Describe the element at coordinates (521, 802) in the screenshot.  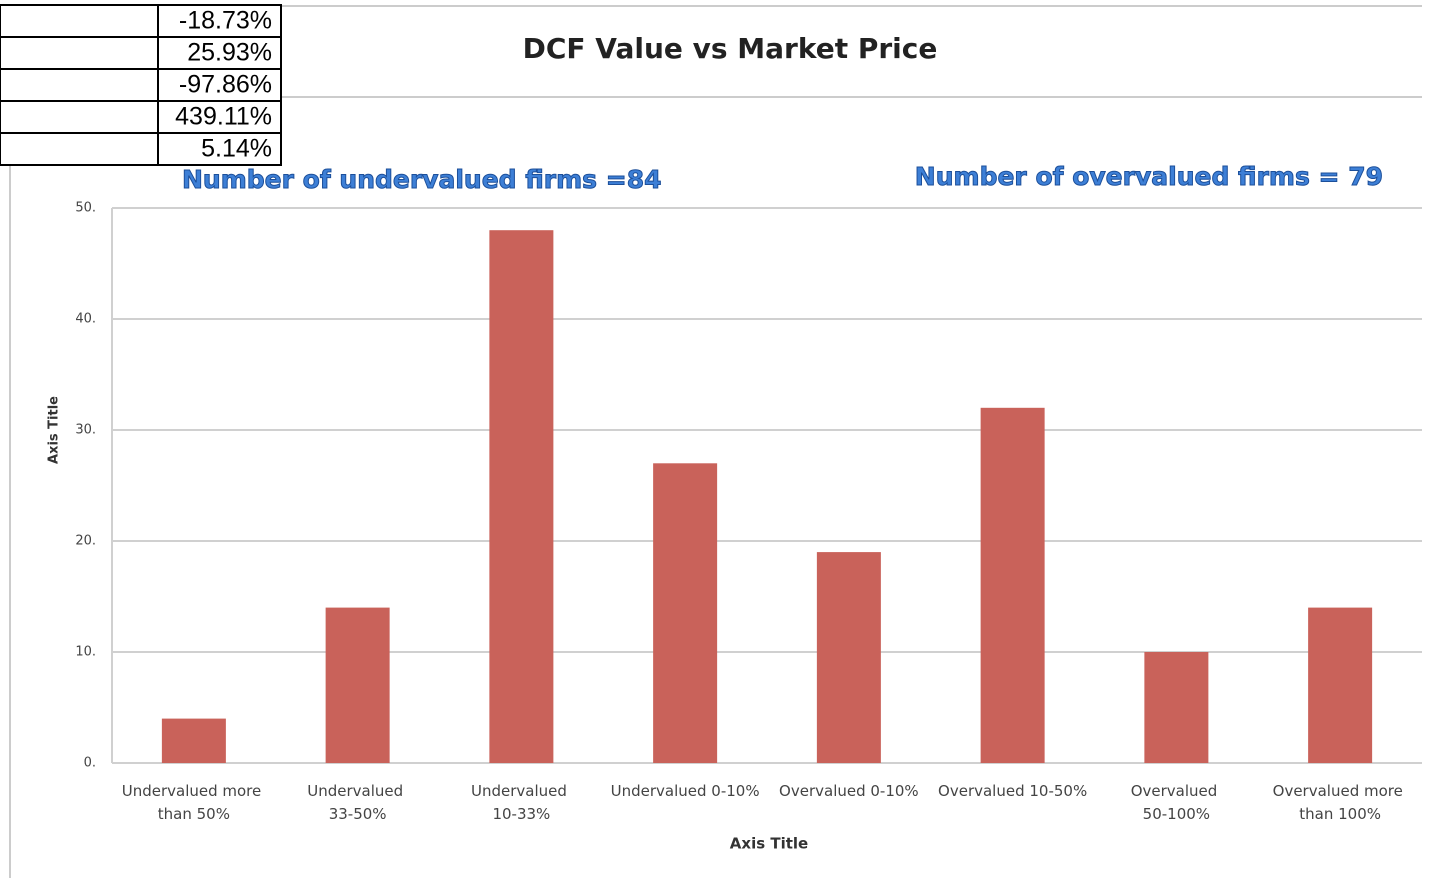
I see `x-tick-label: Undervalued 10-33%` at that location.